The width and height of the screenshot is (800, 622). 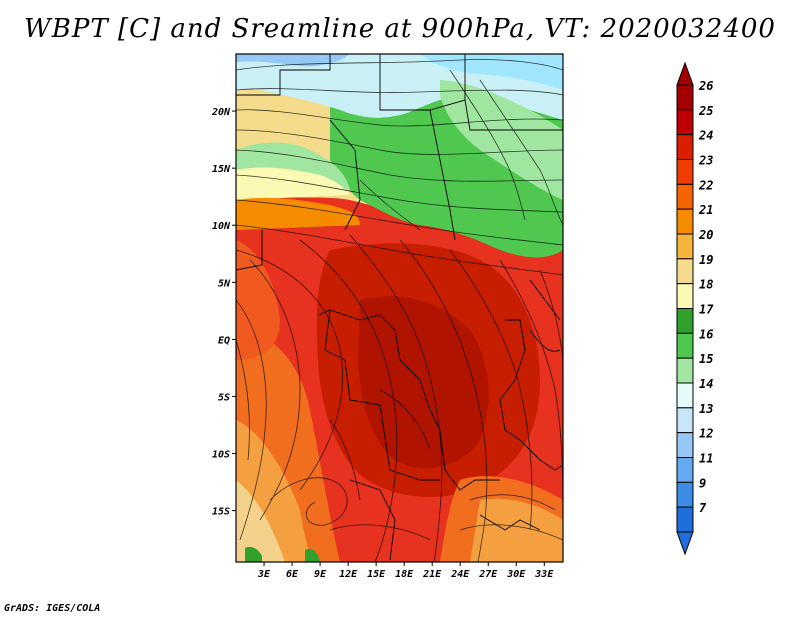 I want to click on colorbar-label: 19, so click(x=706, y=260).